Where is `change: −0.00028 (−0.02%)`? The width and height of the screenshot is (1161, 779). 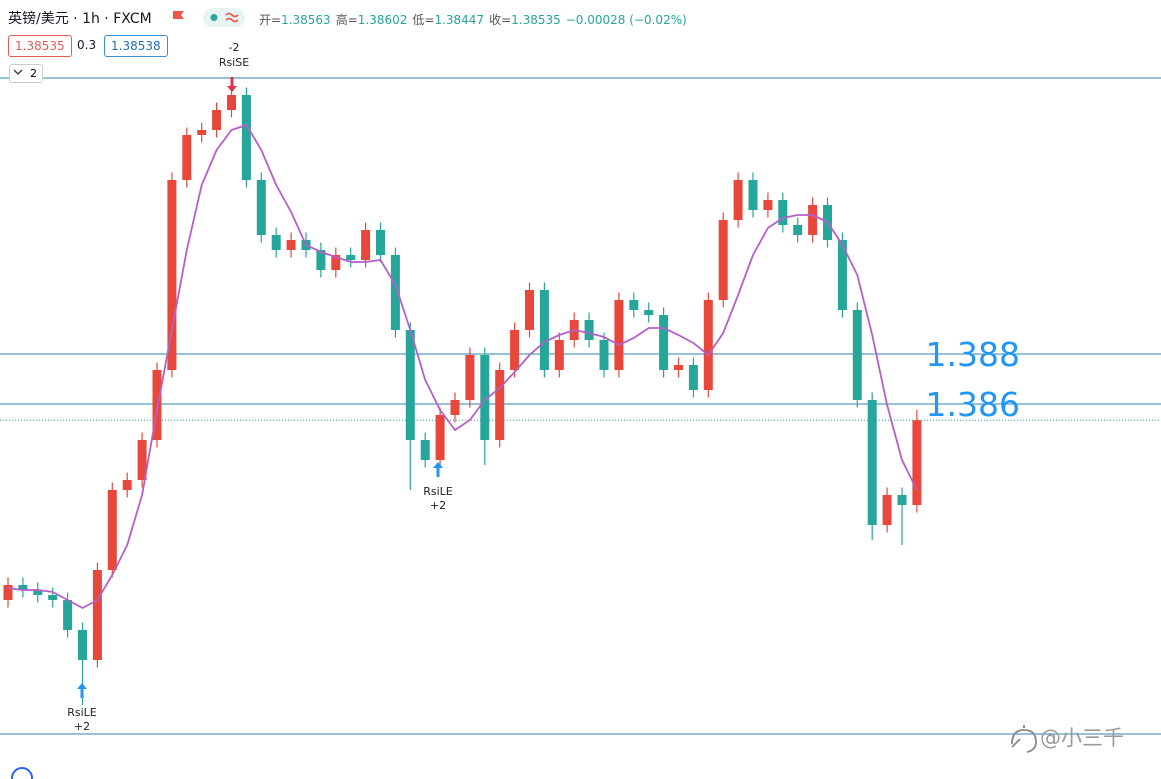 change: −0.00028 (−0.02%) is located at coordinates (626, 20).